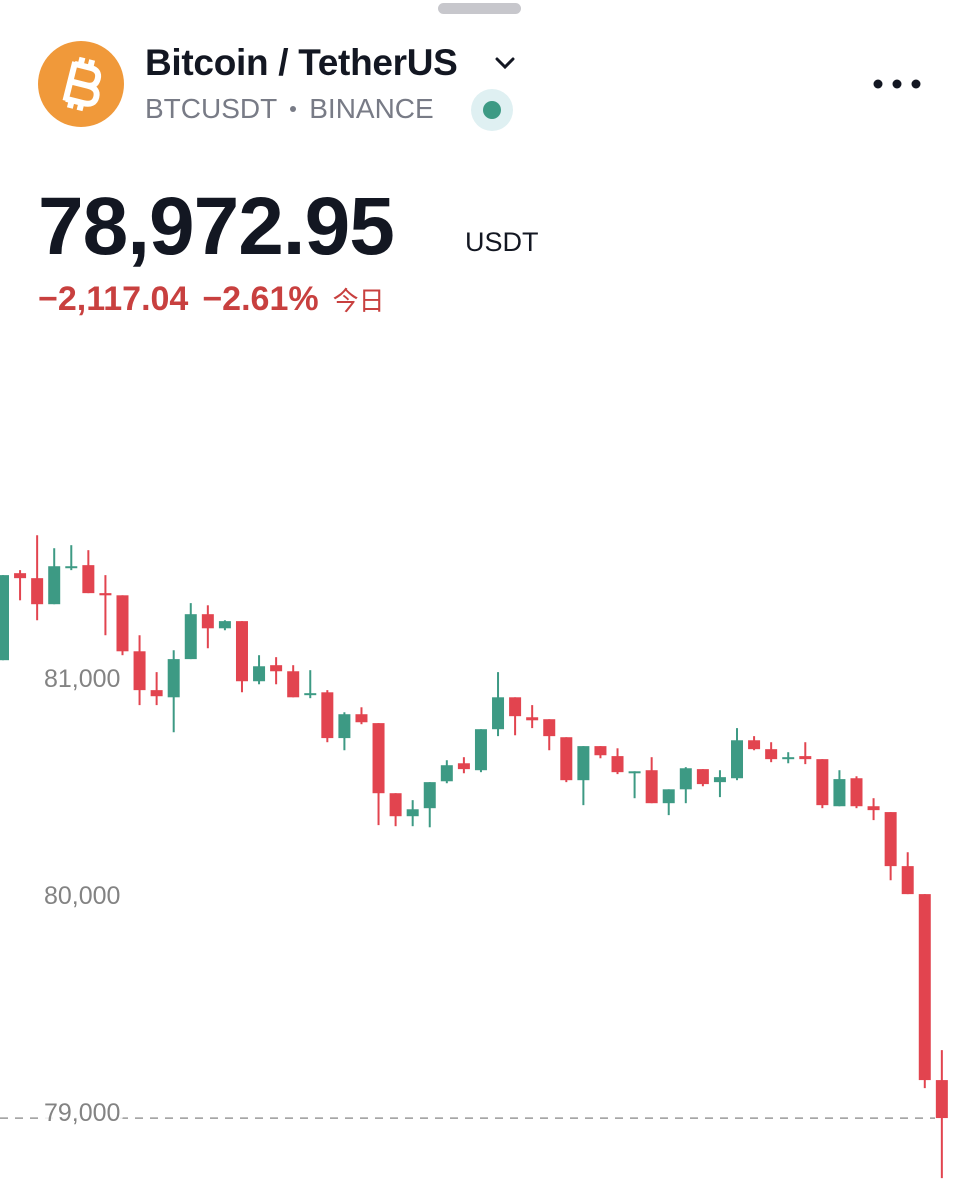  Describe the element at coordinates (211, 108) in the screenshot. I see `ticker: BTCUSDT` at that location.